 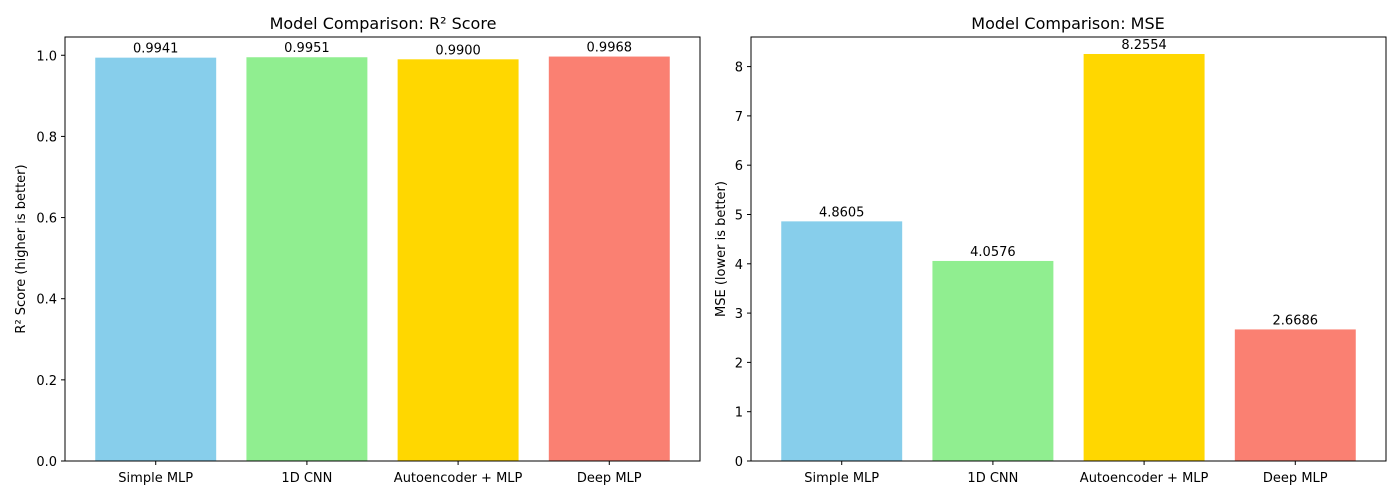 I want to click on y-tick-label: 8, so click(x=739, y=68).